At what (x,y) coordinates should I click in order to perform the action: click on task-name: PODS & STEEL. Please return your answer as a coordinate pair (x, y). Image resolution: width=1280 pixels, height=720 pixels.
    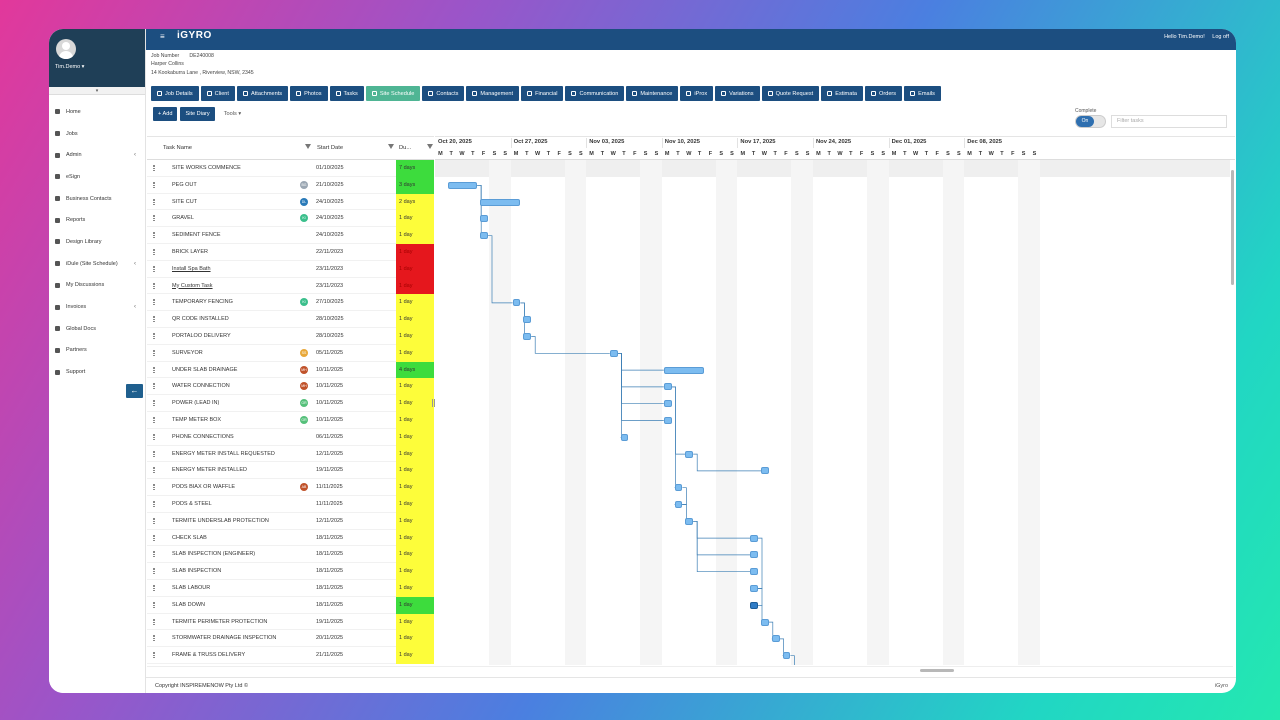
    Looking at the image, I should click on (192, 503).